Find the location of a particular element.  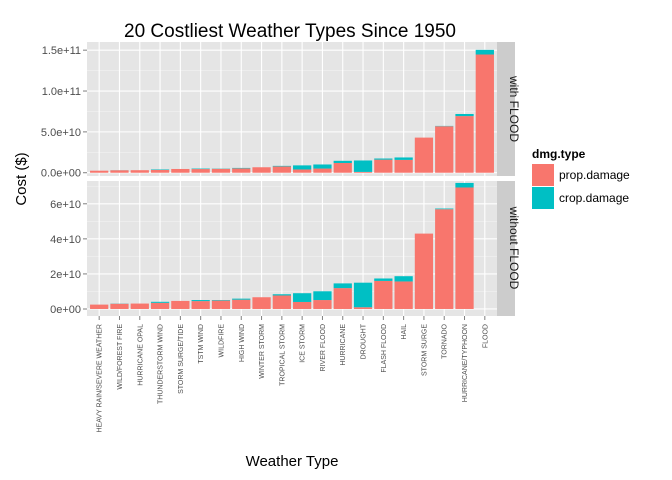

strip-top is located at coordinates (506, 109).